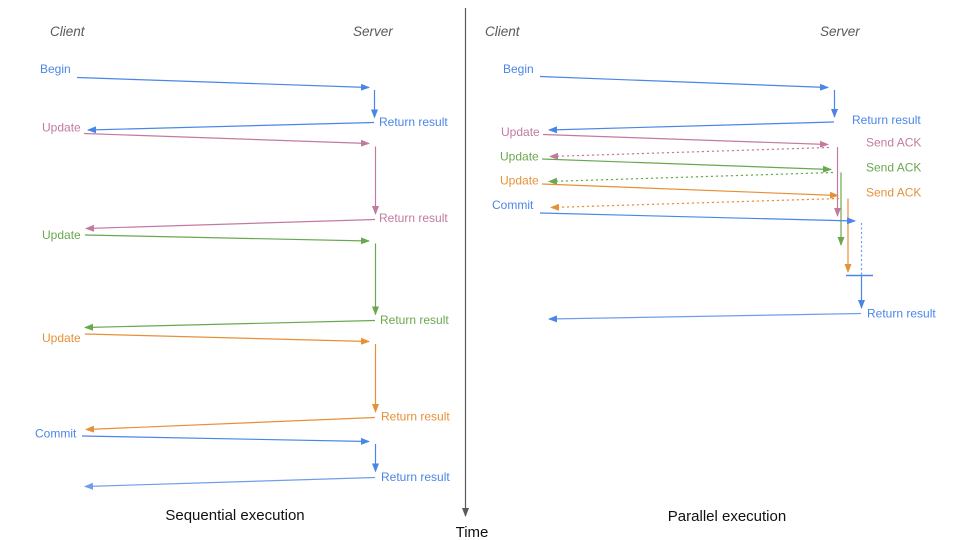  I want to click on time-axis: Time, so click(472, 274).